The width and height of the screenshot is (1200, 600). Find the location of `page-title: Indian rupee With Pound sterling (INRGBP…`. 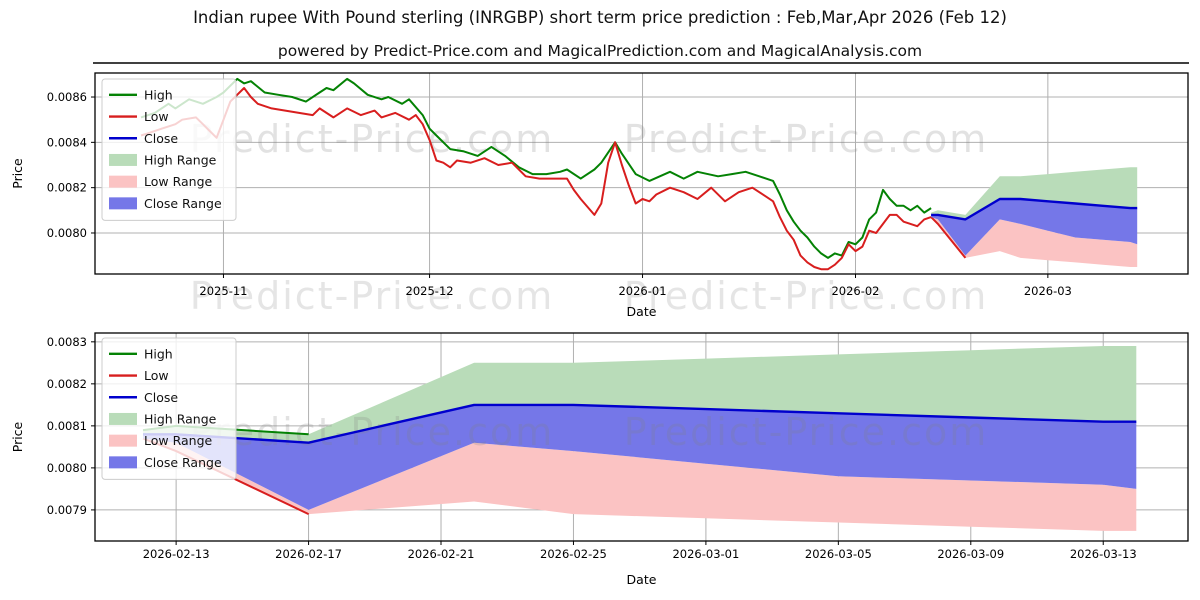

page-title: Indian rupee With Pound sterling (INRGBP… is located at coordinates (600, 17).